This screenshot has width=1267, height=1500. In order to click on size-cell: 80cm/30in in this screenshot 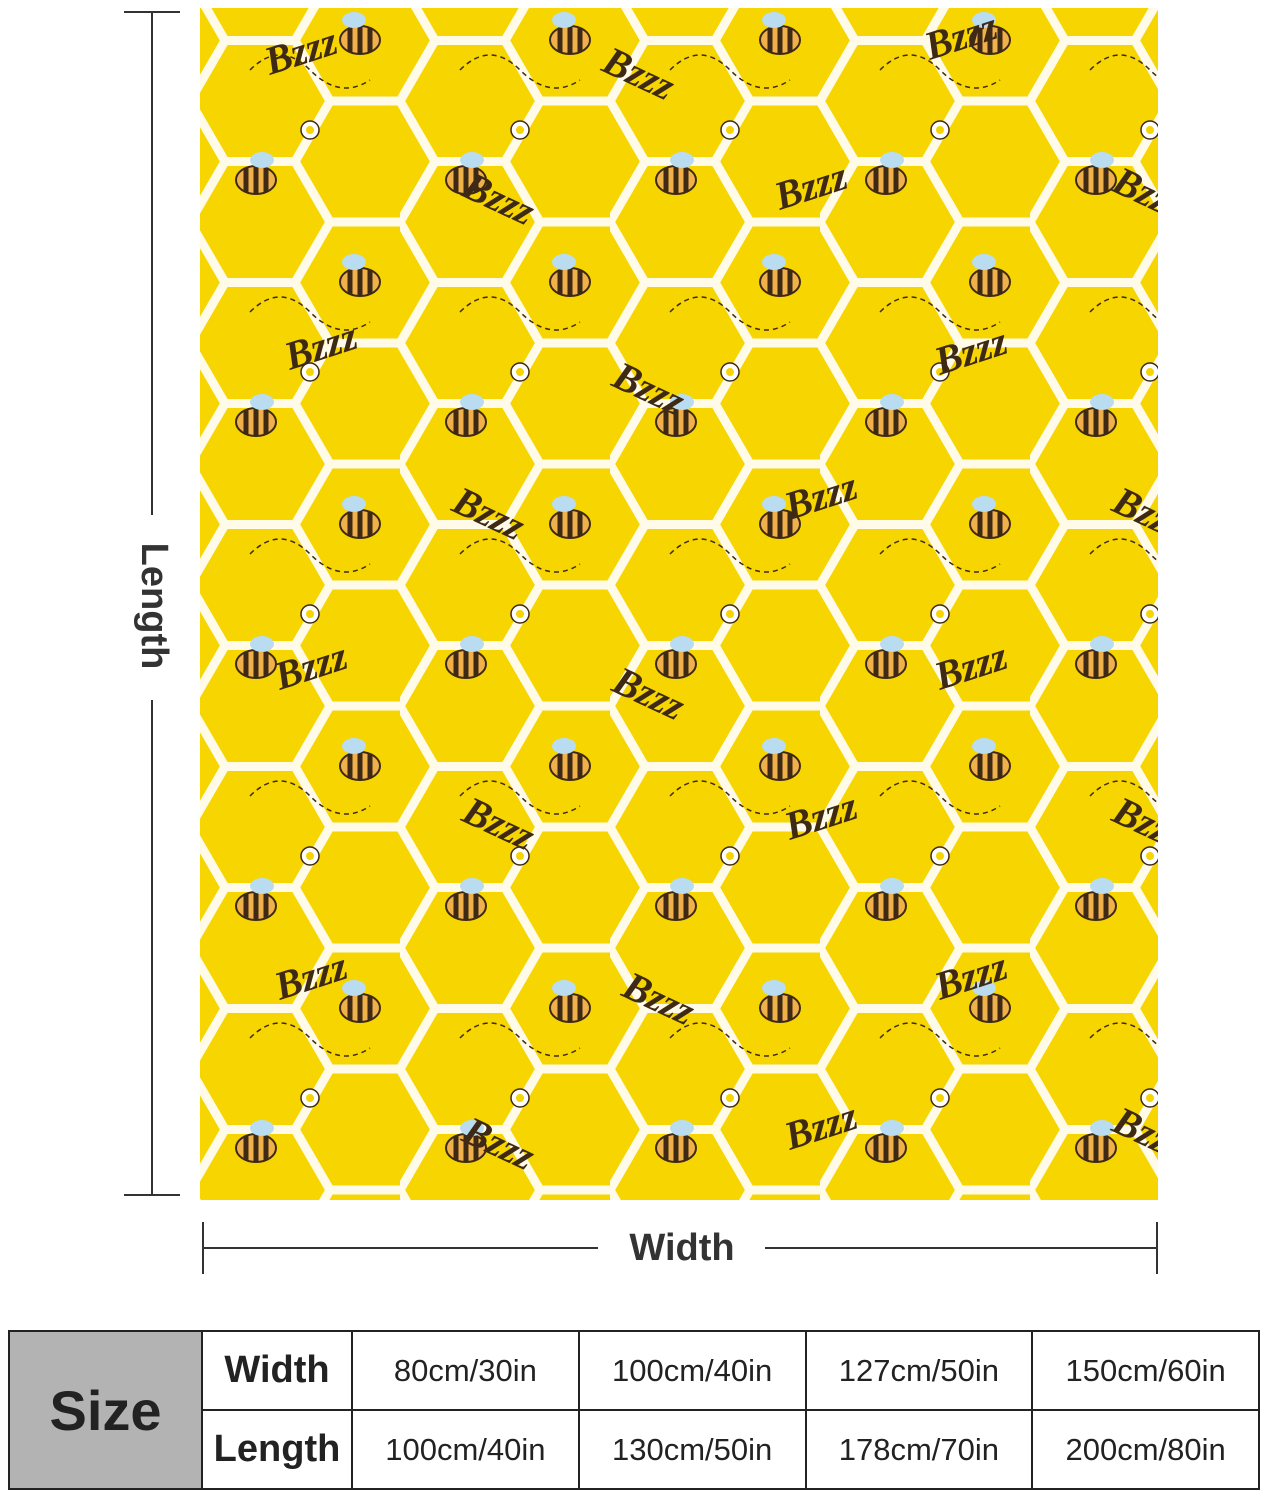, I will do `click(465, 1370)`.